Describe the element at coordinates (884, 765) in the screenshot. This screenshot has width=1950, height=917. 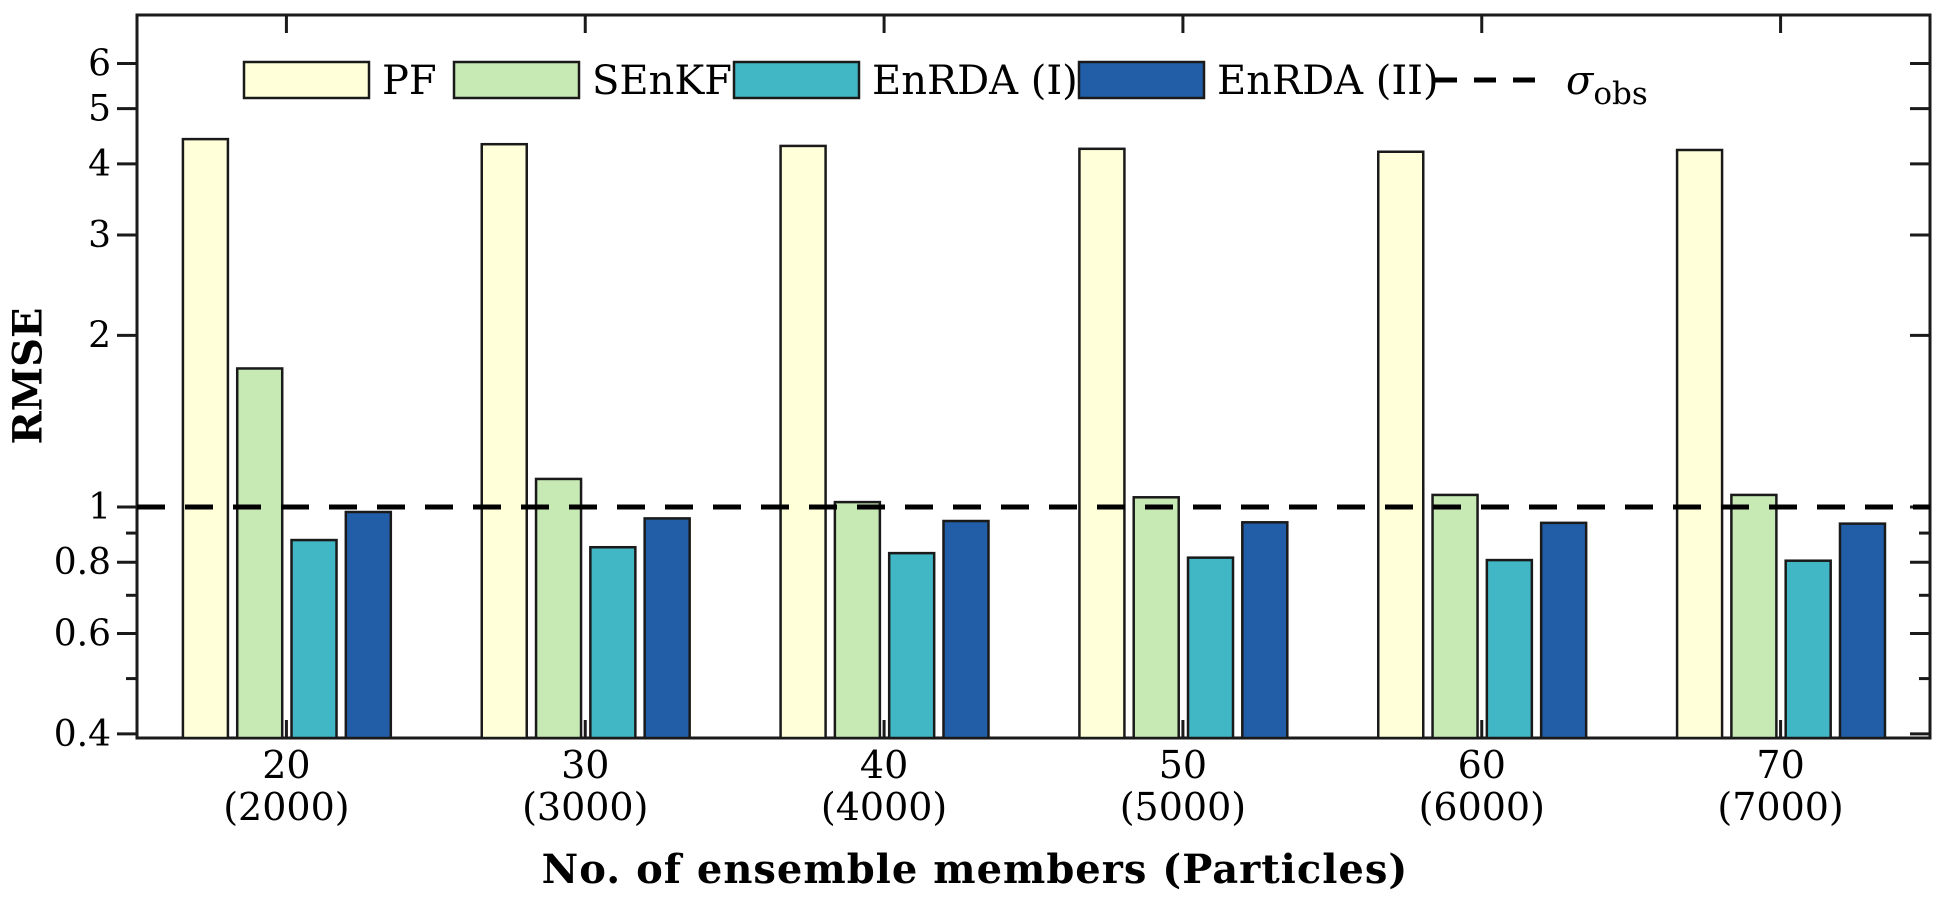
I see `x-tick-label: 40` at that location.